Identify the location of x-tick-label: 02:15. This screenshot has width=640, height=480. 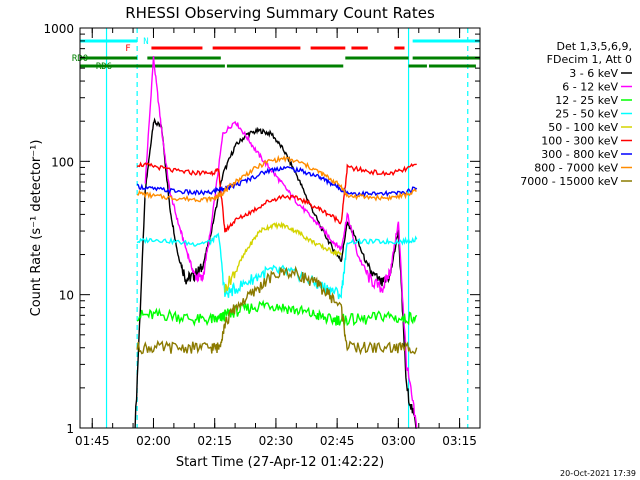
(214, 441).